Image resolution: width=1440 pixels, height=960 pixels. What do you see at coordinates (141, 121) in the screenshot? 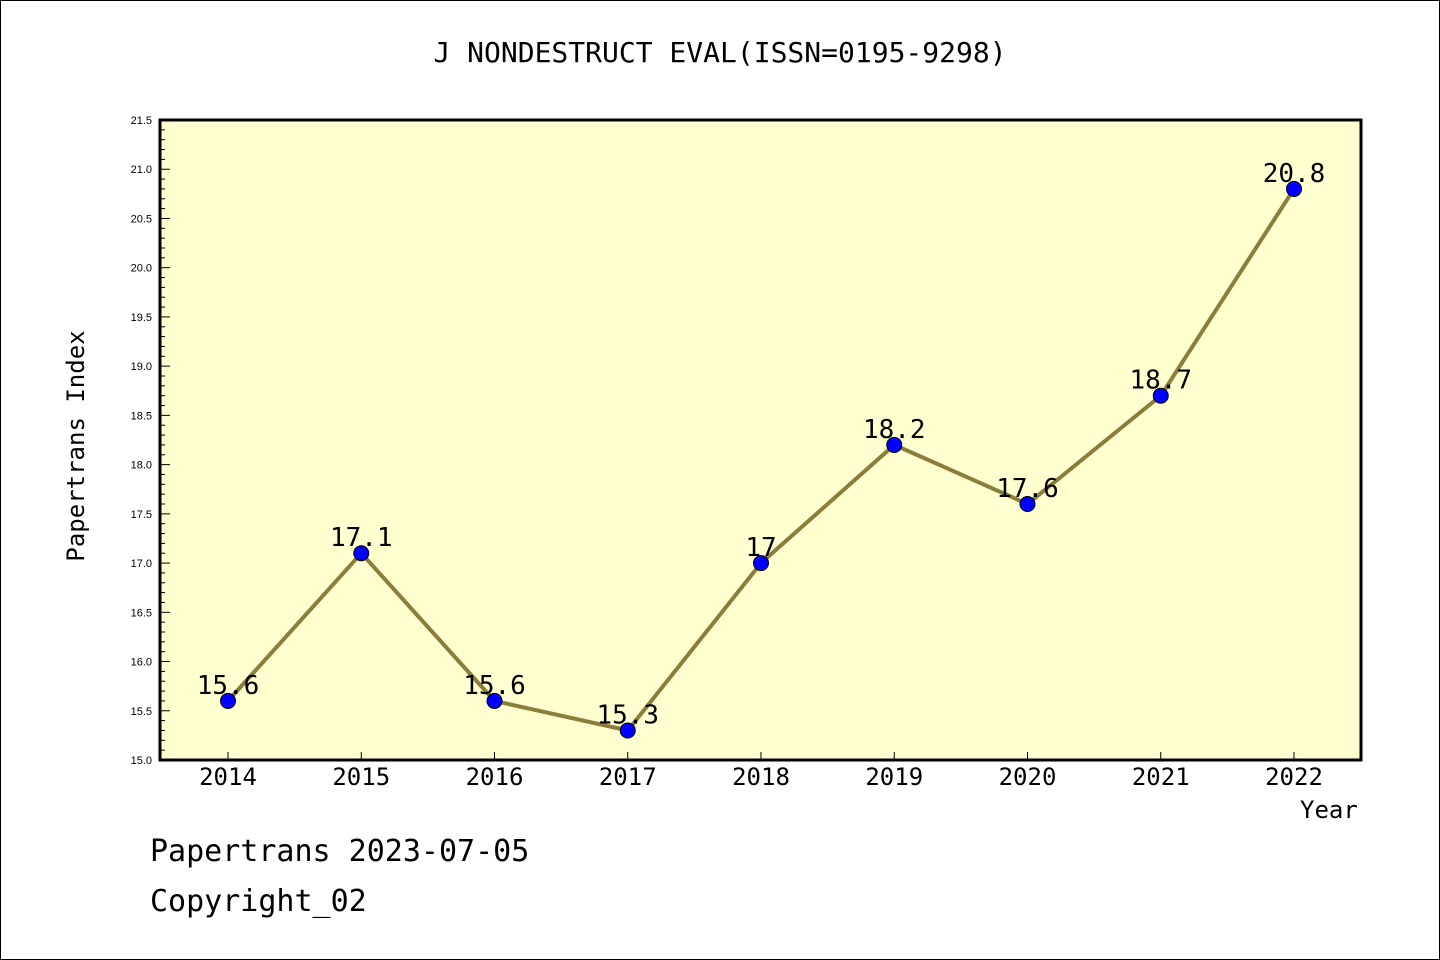
I see `y-tick-label: 21.5` at bounding box center [141, 121].